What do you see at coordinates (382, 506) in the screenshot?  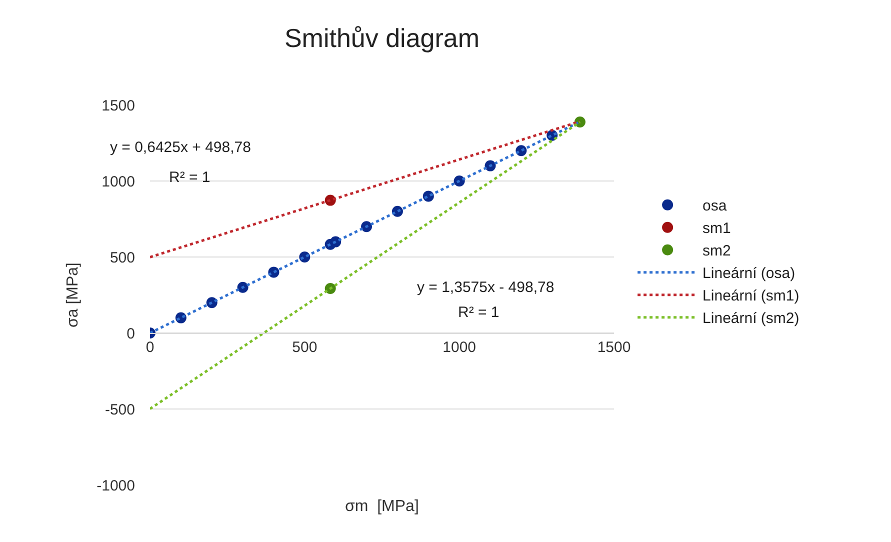 I see `x-axis-title: σm [MPa]` at bounding box center [382, 506].